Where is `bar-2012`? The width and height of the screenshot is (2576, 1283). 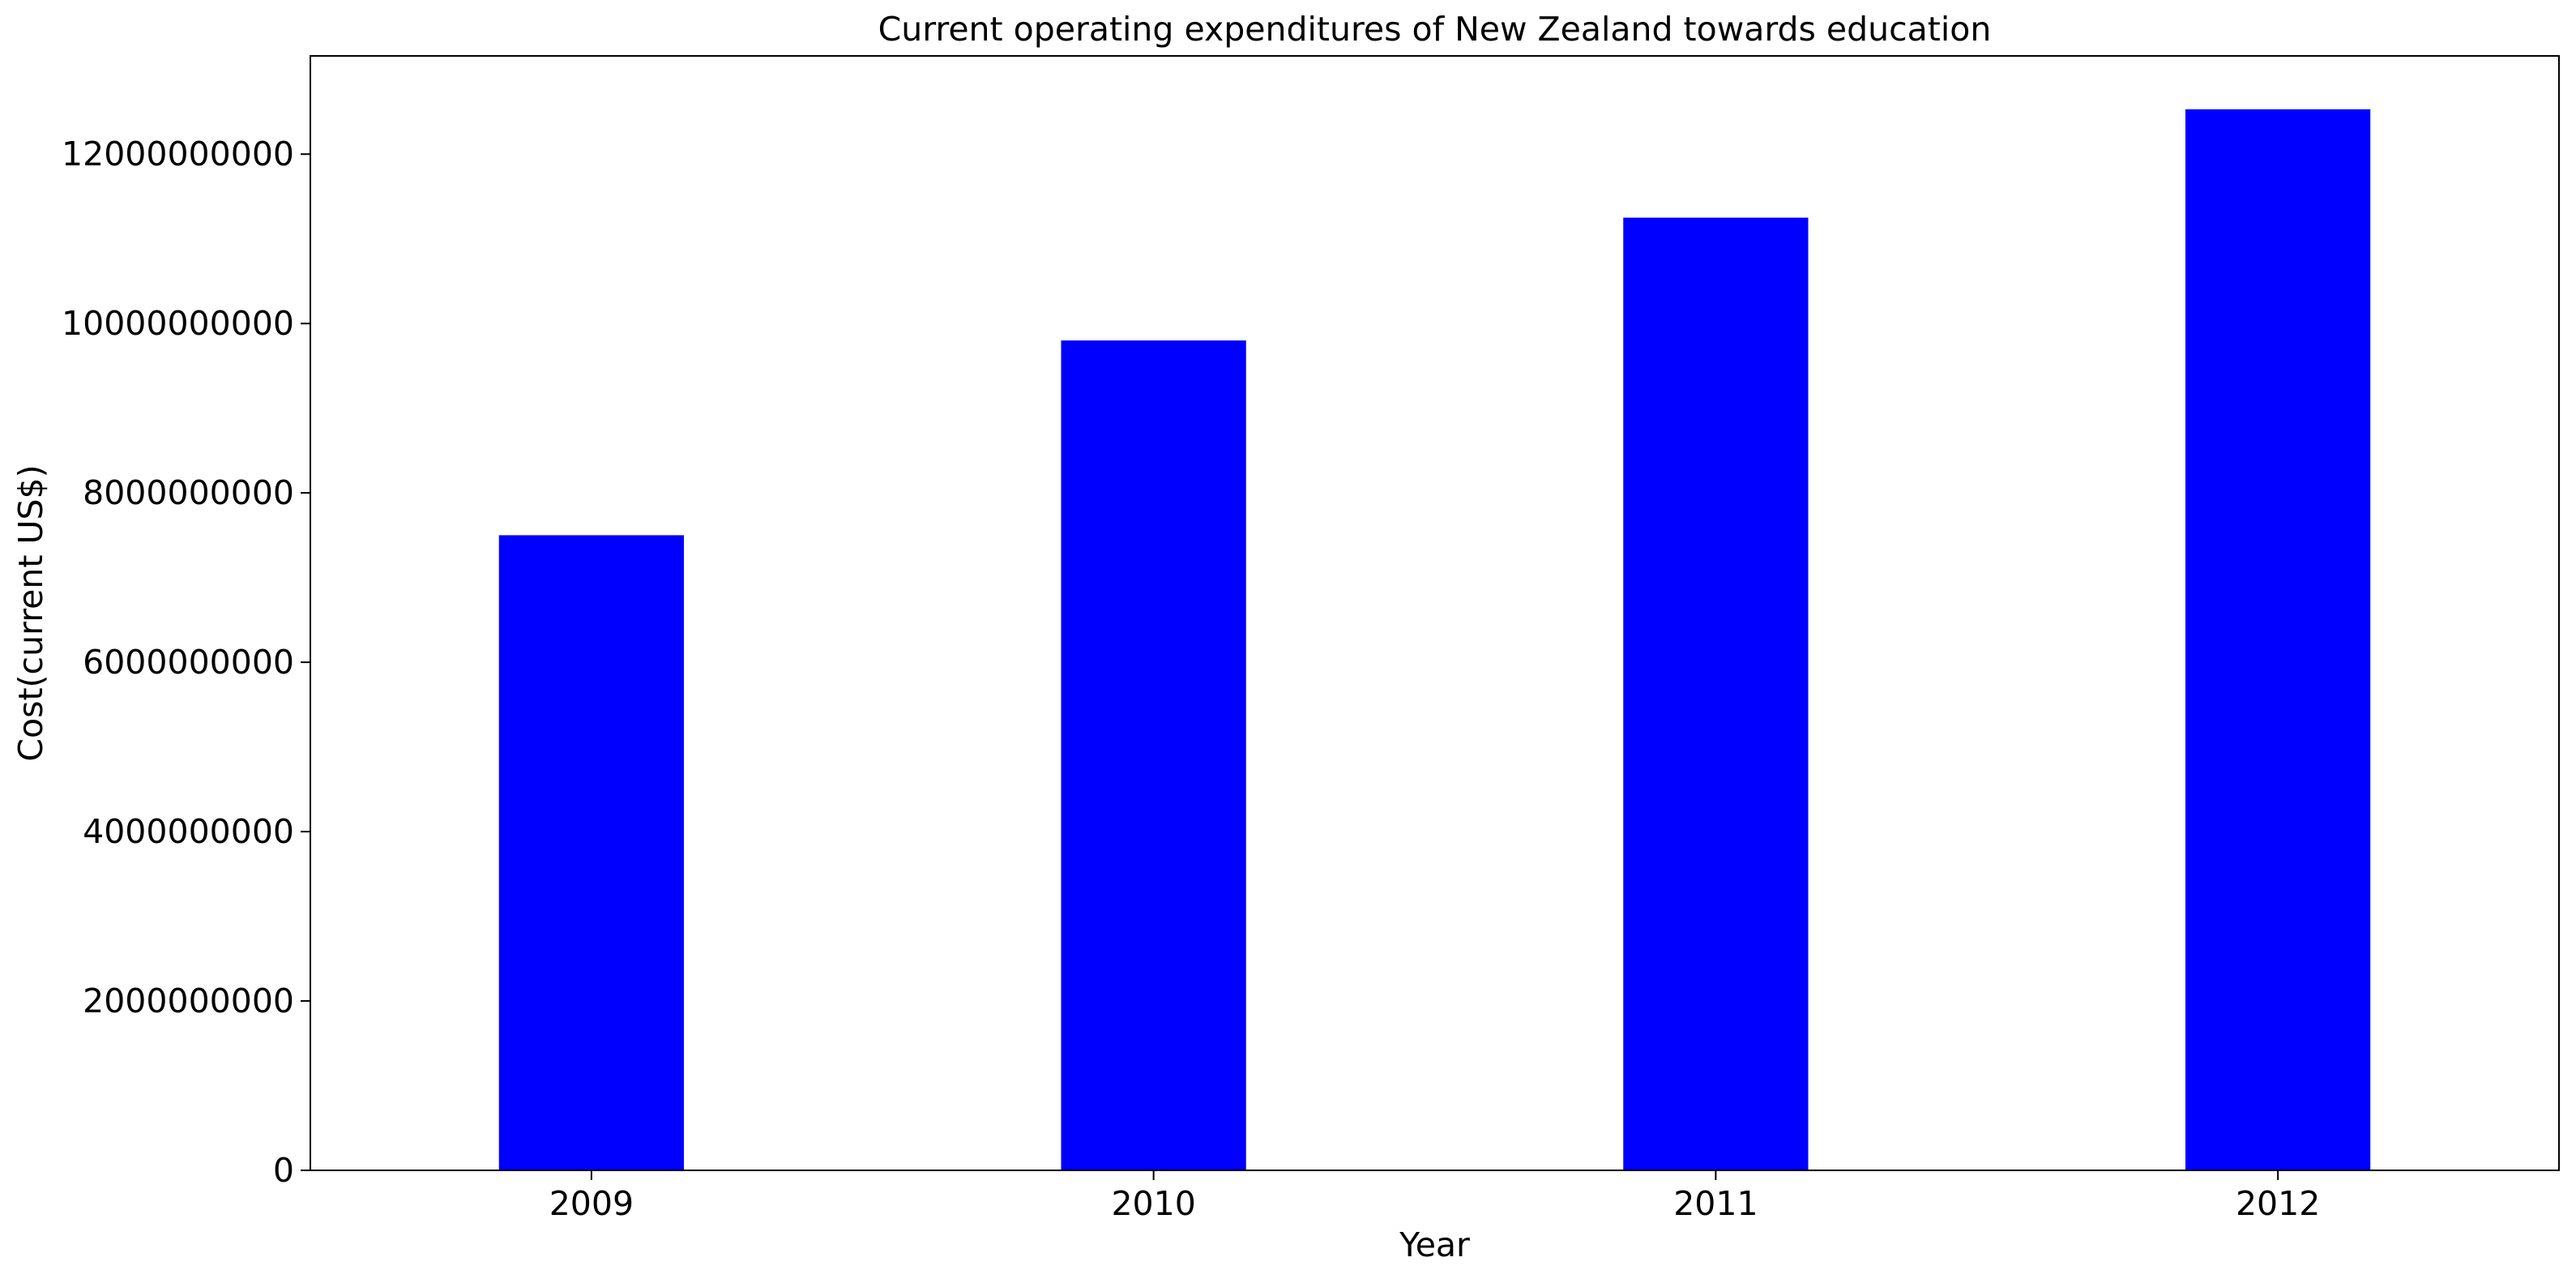 bar-2012 is located at coordinates (2278, 639).